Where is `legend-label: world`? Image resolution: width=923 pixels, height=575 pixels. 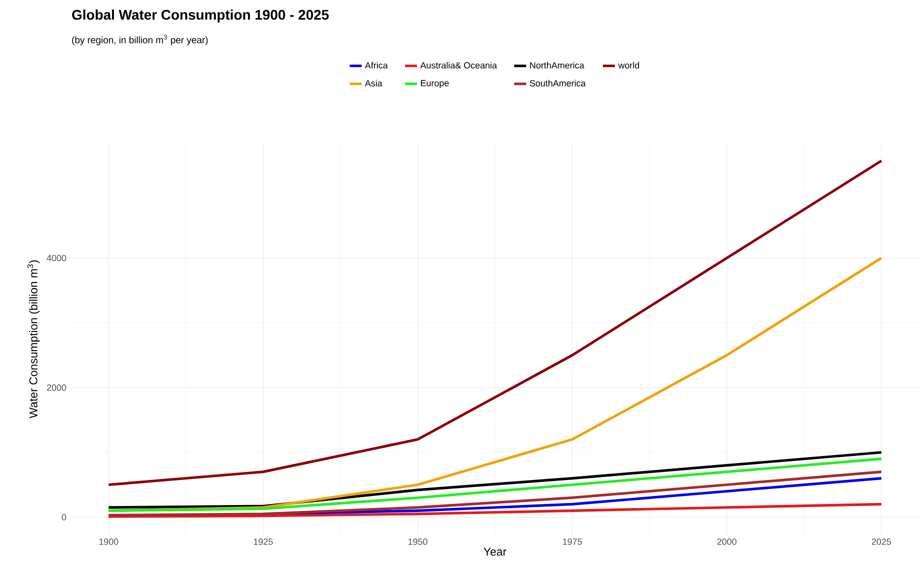
legend-label: world is located at coordinates (629, 65).